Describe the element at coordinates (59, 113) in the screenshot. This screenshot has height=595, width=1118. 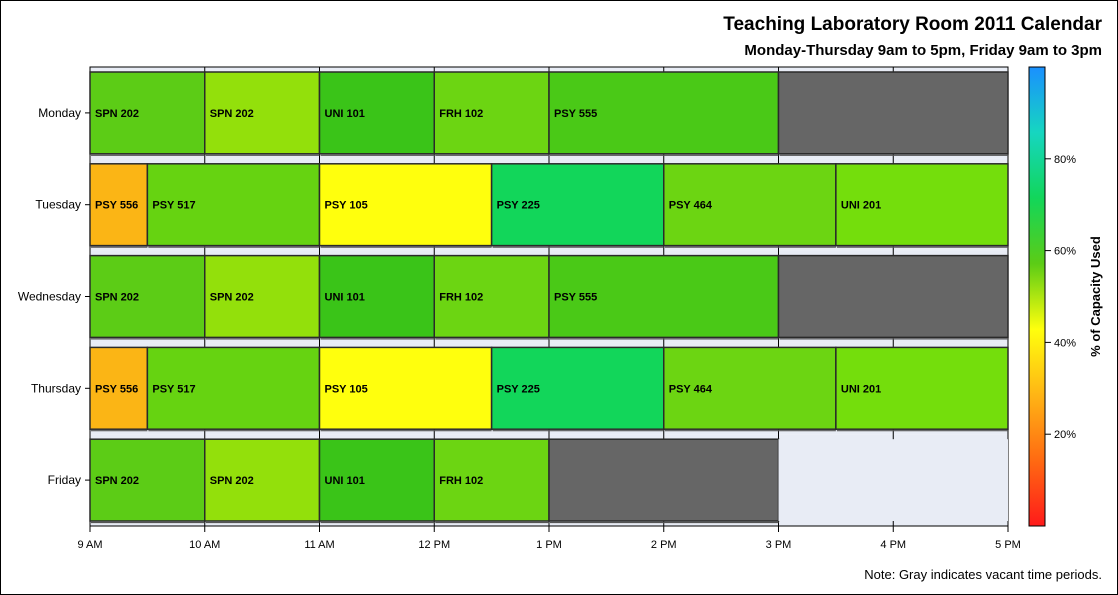
I see `y-tick-label: Monday` at that location.